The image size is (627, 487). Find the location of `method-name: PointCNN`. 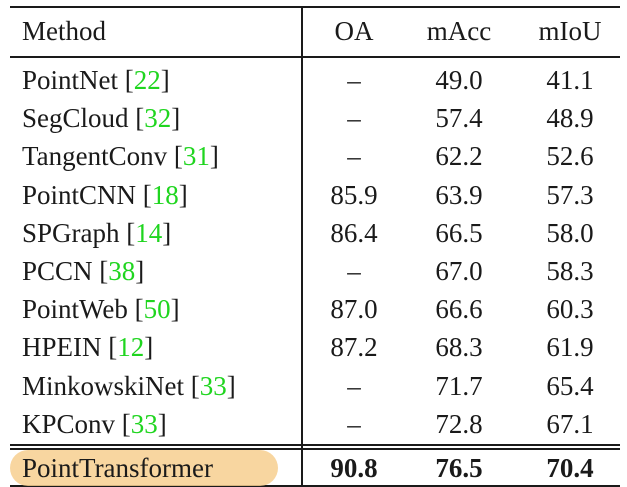

method-name: PointCNN is located at coordinates (79, 194).